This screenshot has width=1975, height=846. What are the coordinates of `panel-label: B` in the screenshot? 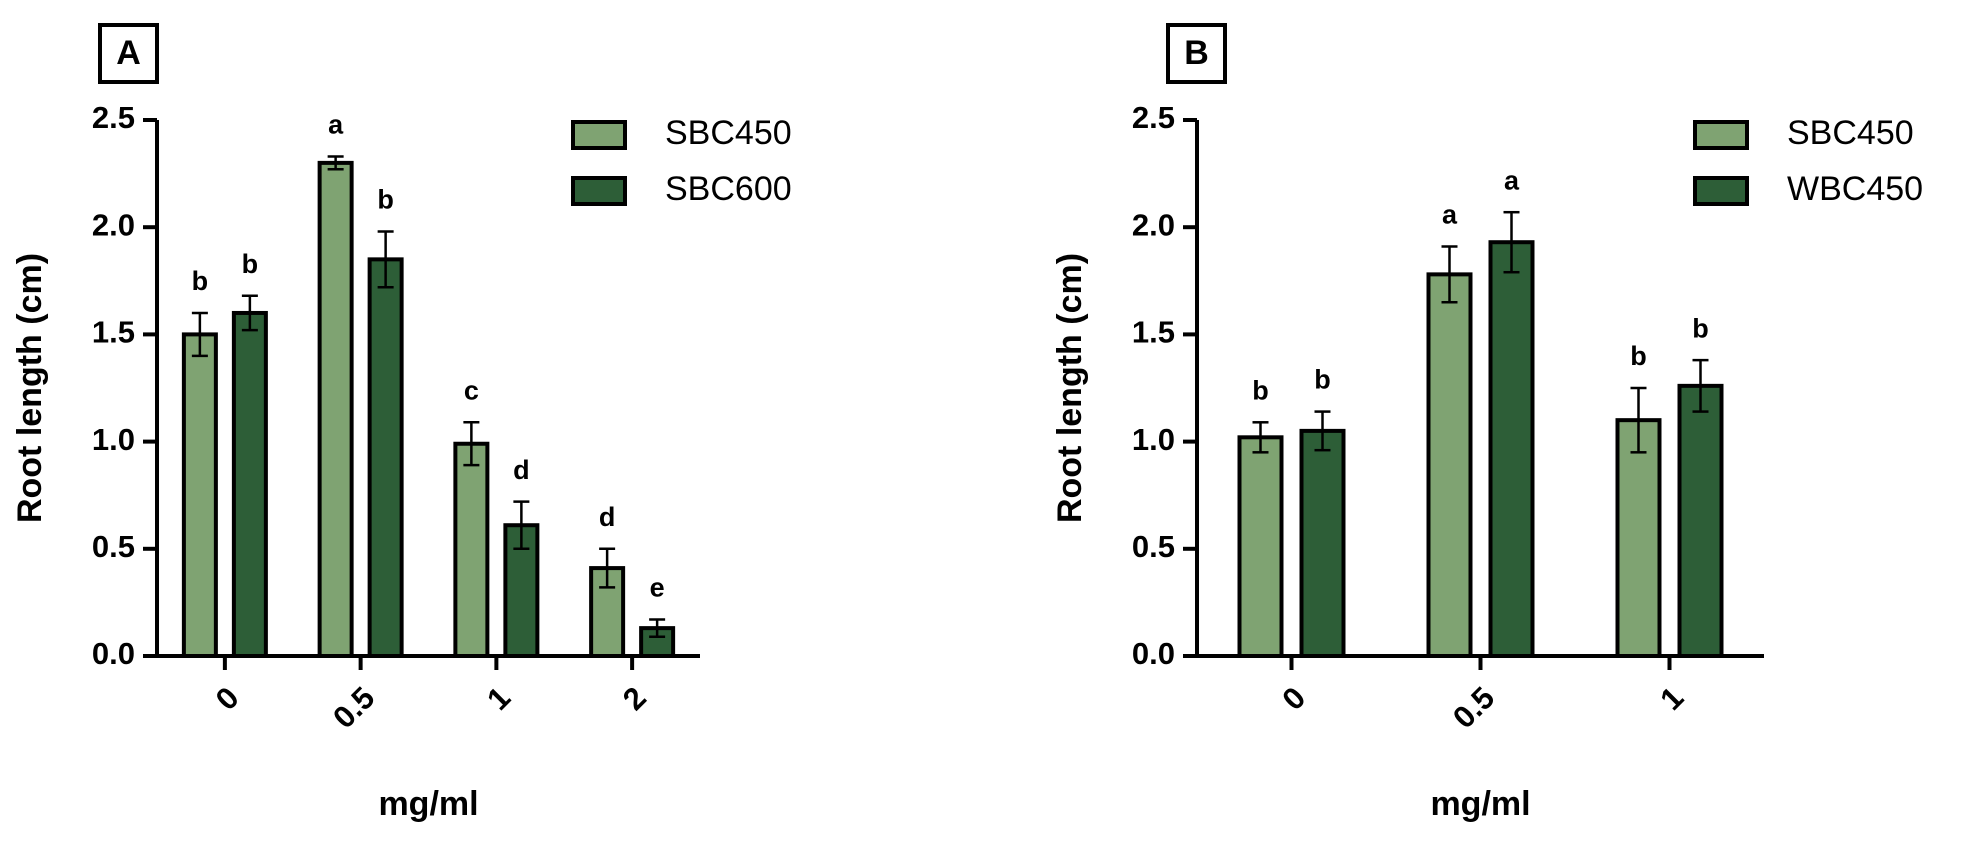 It's located at (1196, 53).